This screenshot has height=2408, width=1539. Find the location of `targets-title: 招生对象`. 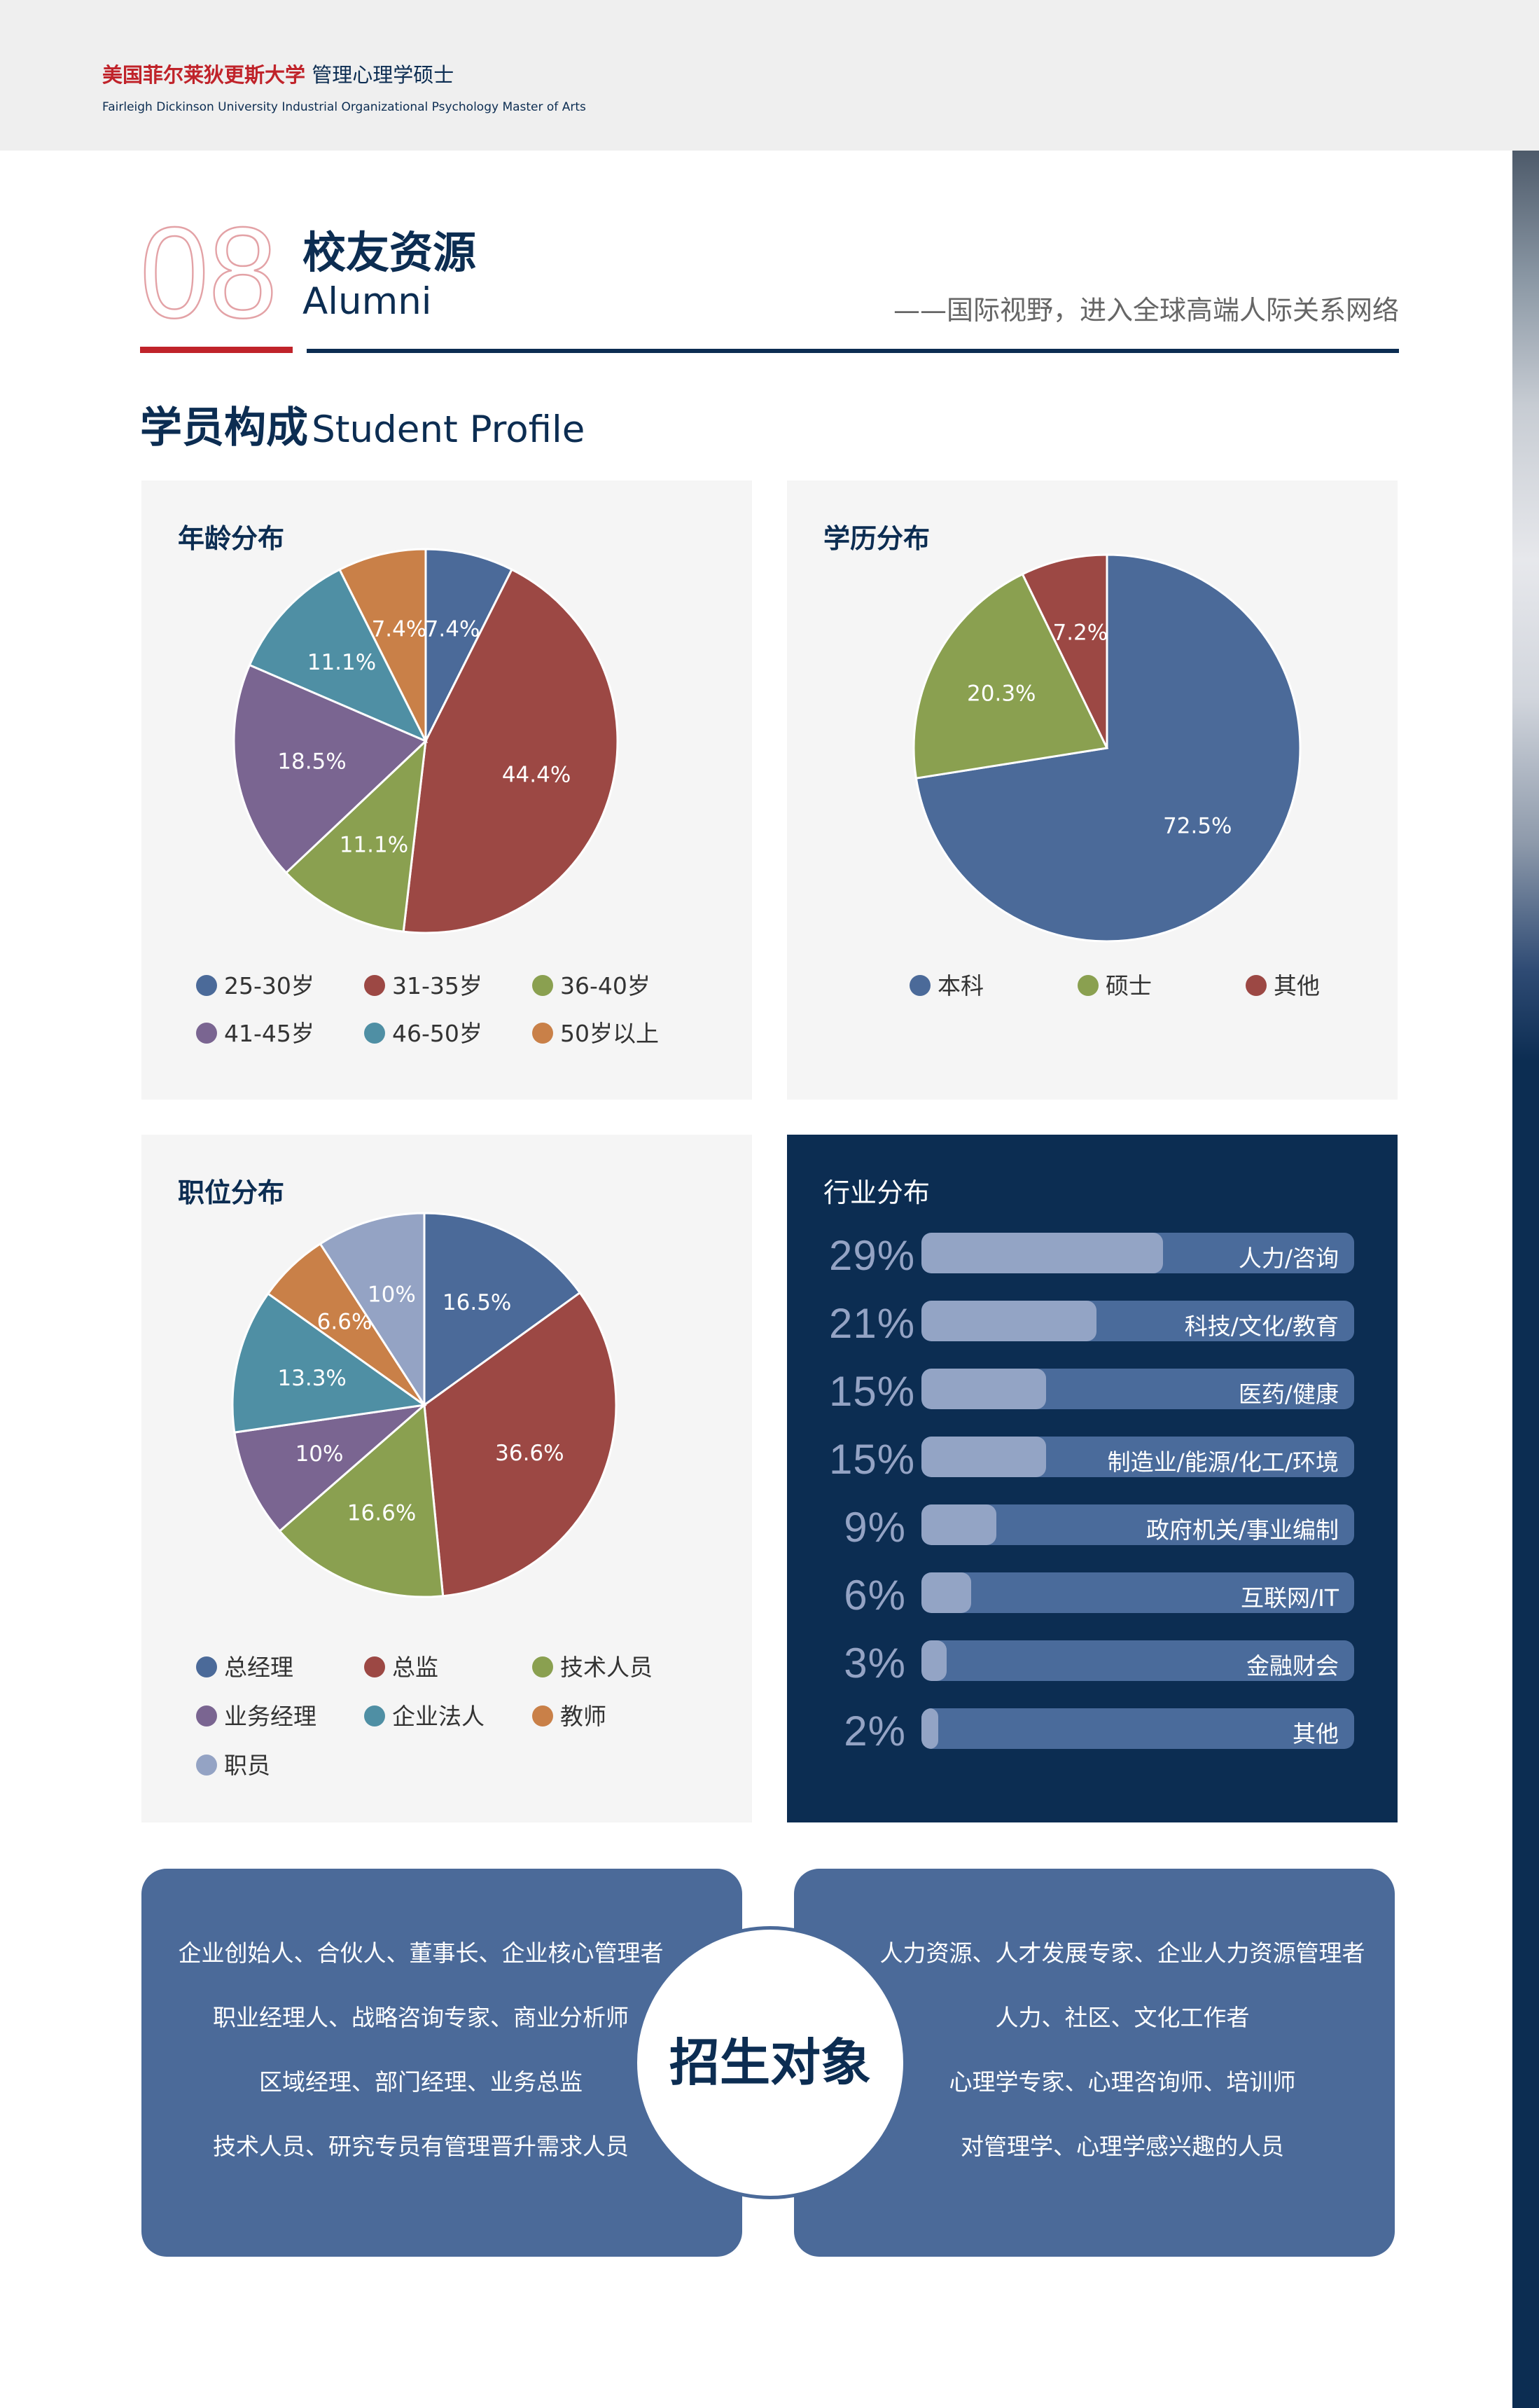

targets-title: 招生对象 is located at coordinates (770, 2062).